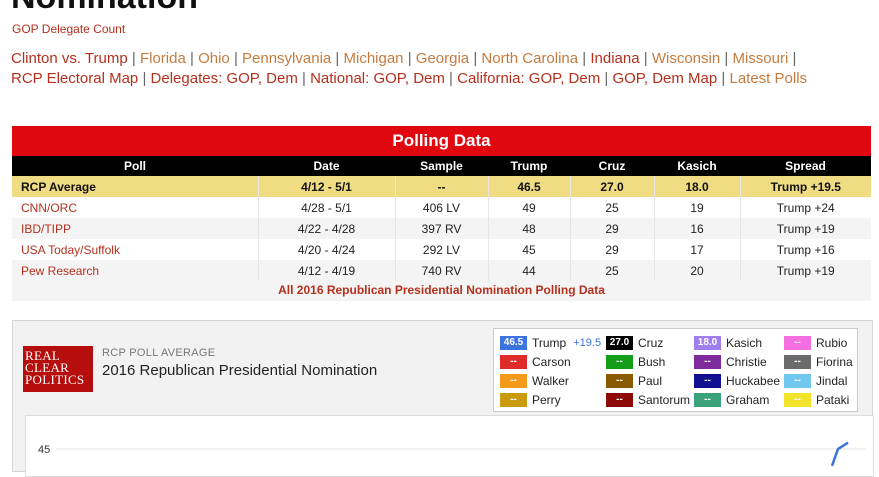  Describe the element at coordinates (651, 342) in the screenshot. I see `legend-label: Cruz` at that location.